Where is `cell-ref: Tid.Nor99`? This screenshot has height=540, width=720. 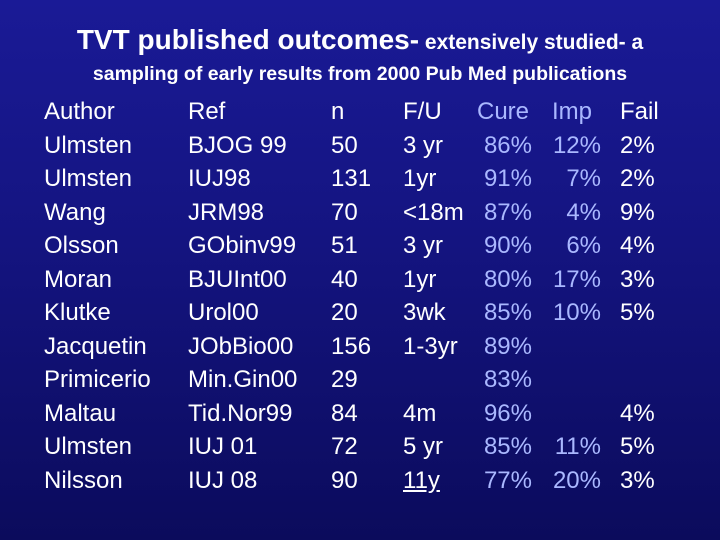 cell-ref: Tid.Nor99 is located at coordinates (240, 413).